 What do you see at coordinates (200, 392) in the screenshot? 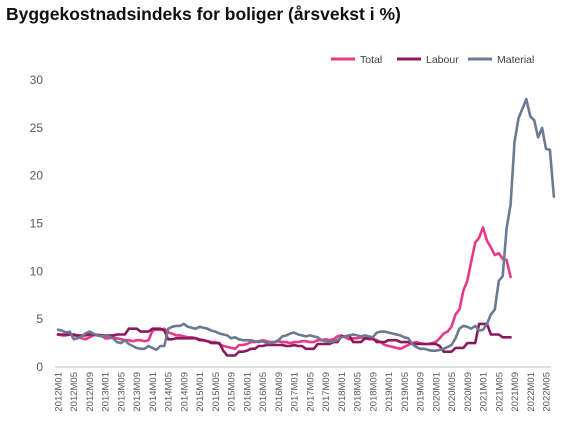
I see `x-tick-label: 2015M01` at bounding box center [200, 392].